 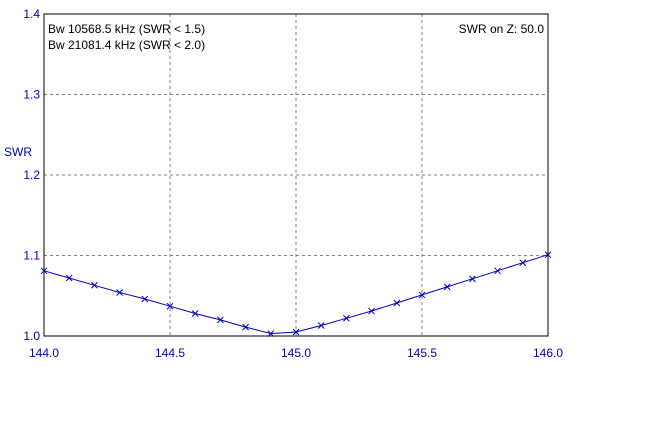 What do you see at coordinates (502, 29) in the screenshot?
I see `swr-impedance-note: SWR on Z: 50.0` at bounding box center [502, 29].